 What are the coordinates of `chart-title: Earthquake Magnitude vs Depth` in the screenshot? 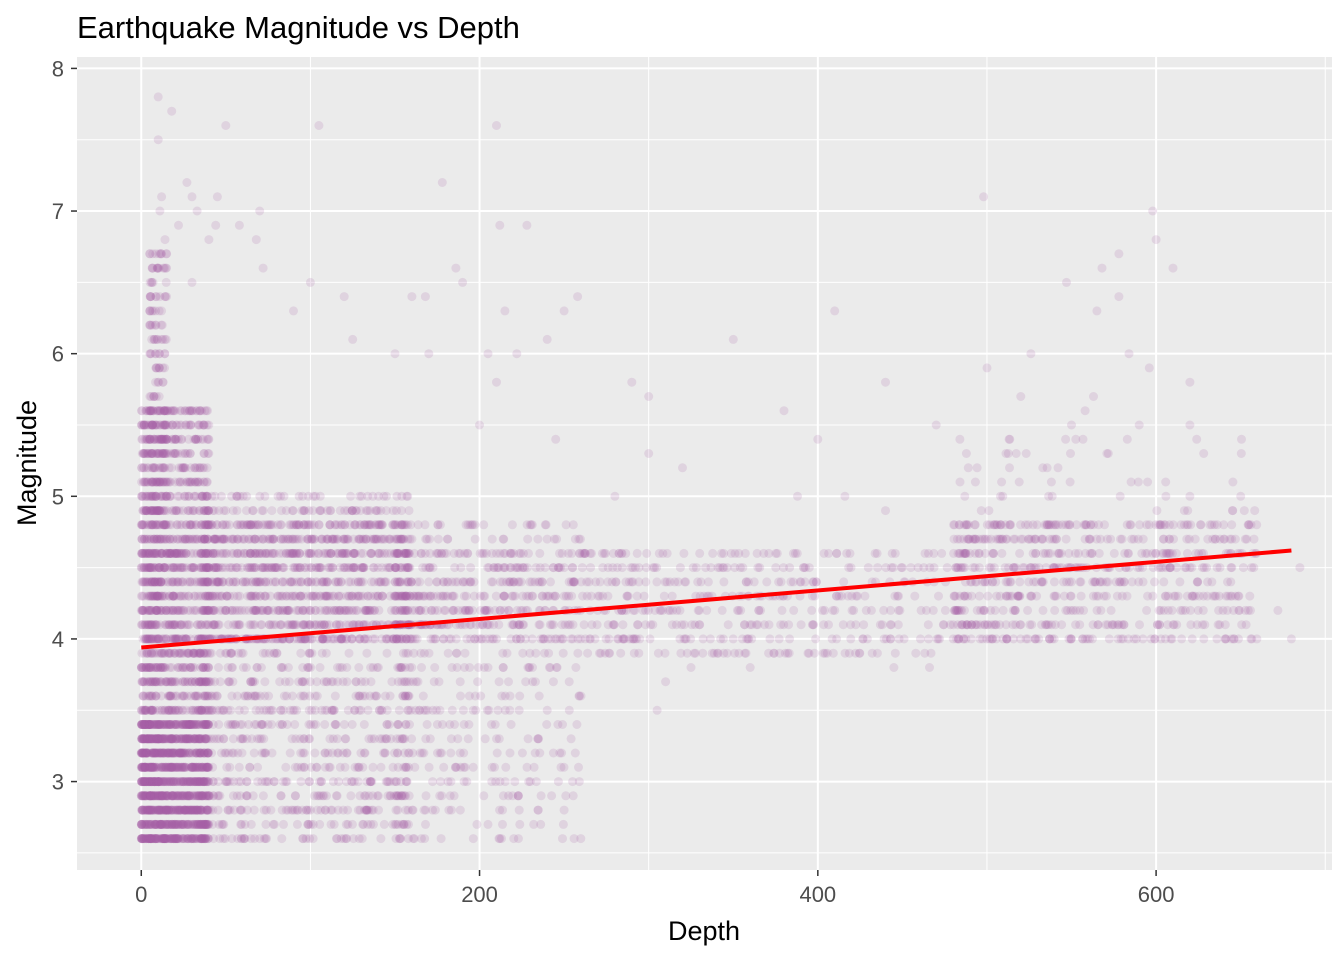 It's located at (298, 27).